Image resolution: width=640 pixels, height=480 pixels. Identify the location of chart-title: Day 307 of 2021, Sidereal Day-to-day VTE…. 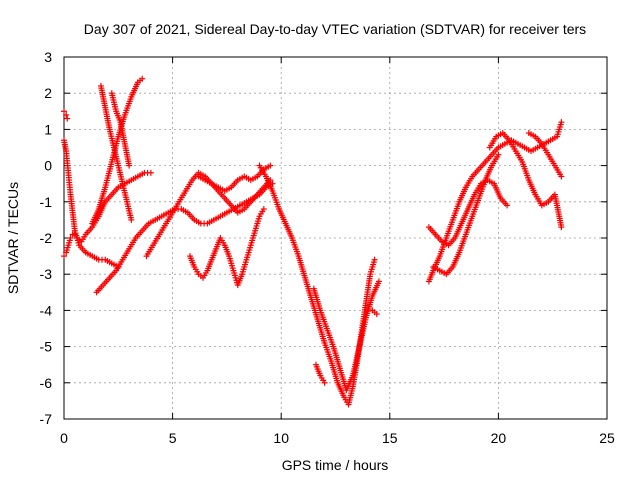
(335, 29).